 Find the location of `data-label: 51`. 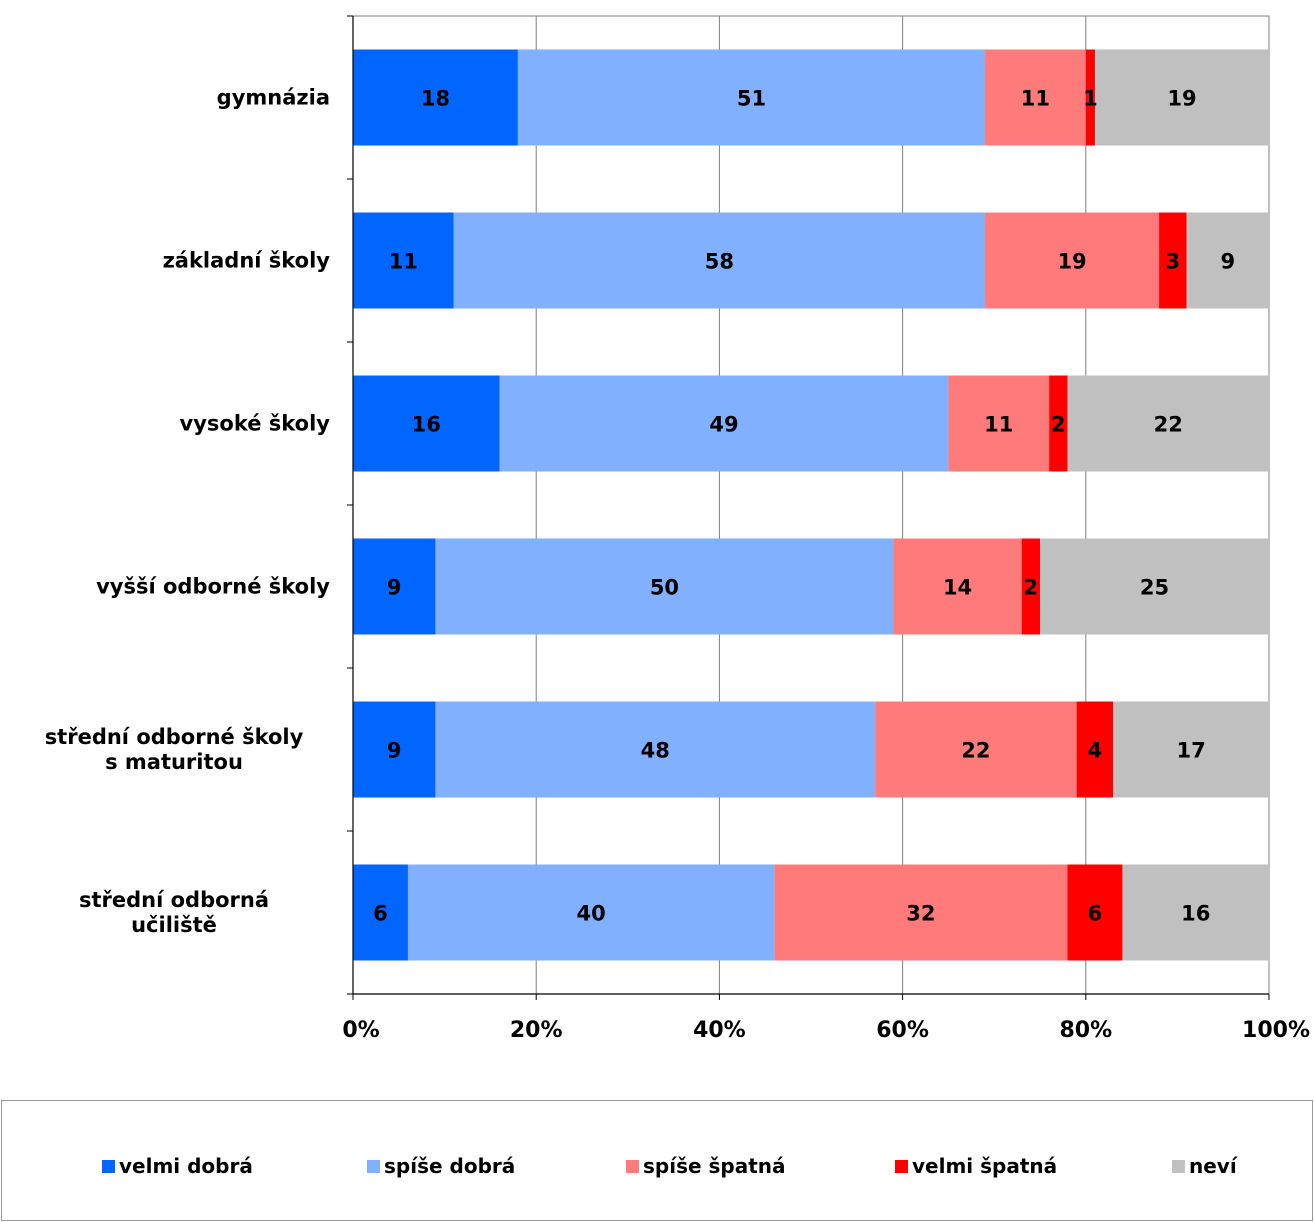

data-label: 51 is located at coordinates (751, 99).